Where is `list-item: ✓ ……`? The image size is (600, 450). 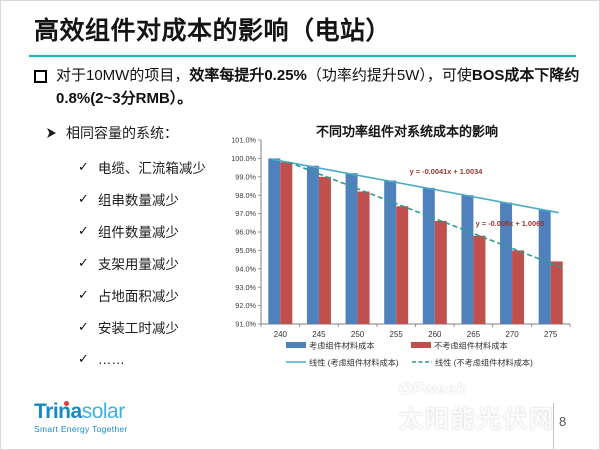 list-item: ✓ …… is located at coordinates (142, 359).